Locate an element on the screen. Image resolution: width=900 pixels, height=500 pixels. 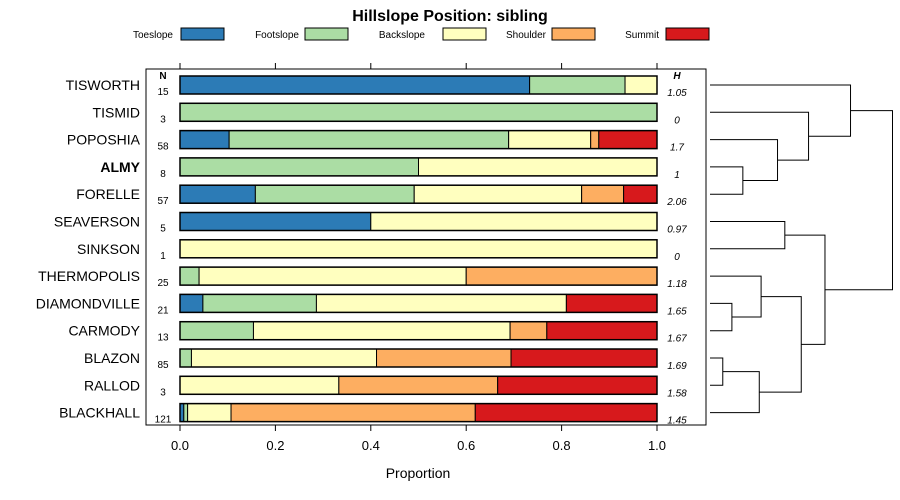
row-rallod: RALLOD 3 1.58 is located at coordinates (385, 387).